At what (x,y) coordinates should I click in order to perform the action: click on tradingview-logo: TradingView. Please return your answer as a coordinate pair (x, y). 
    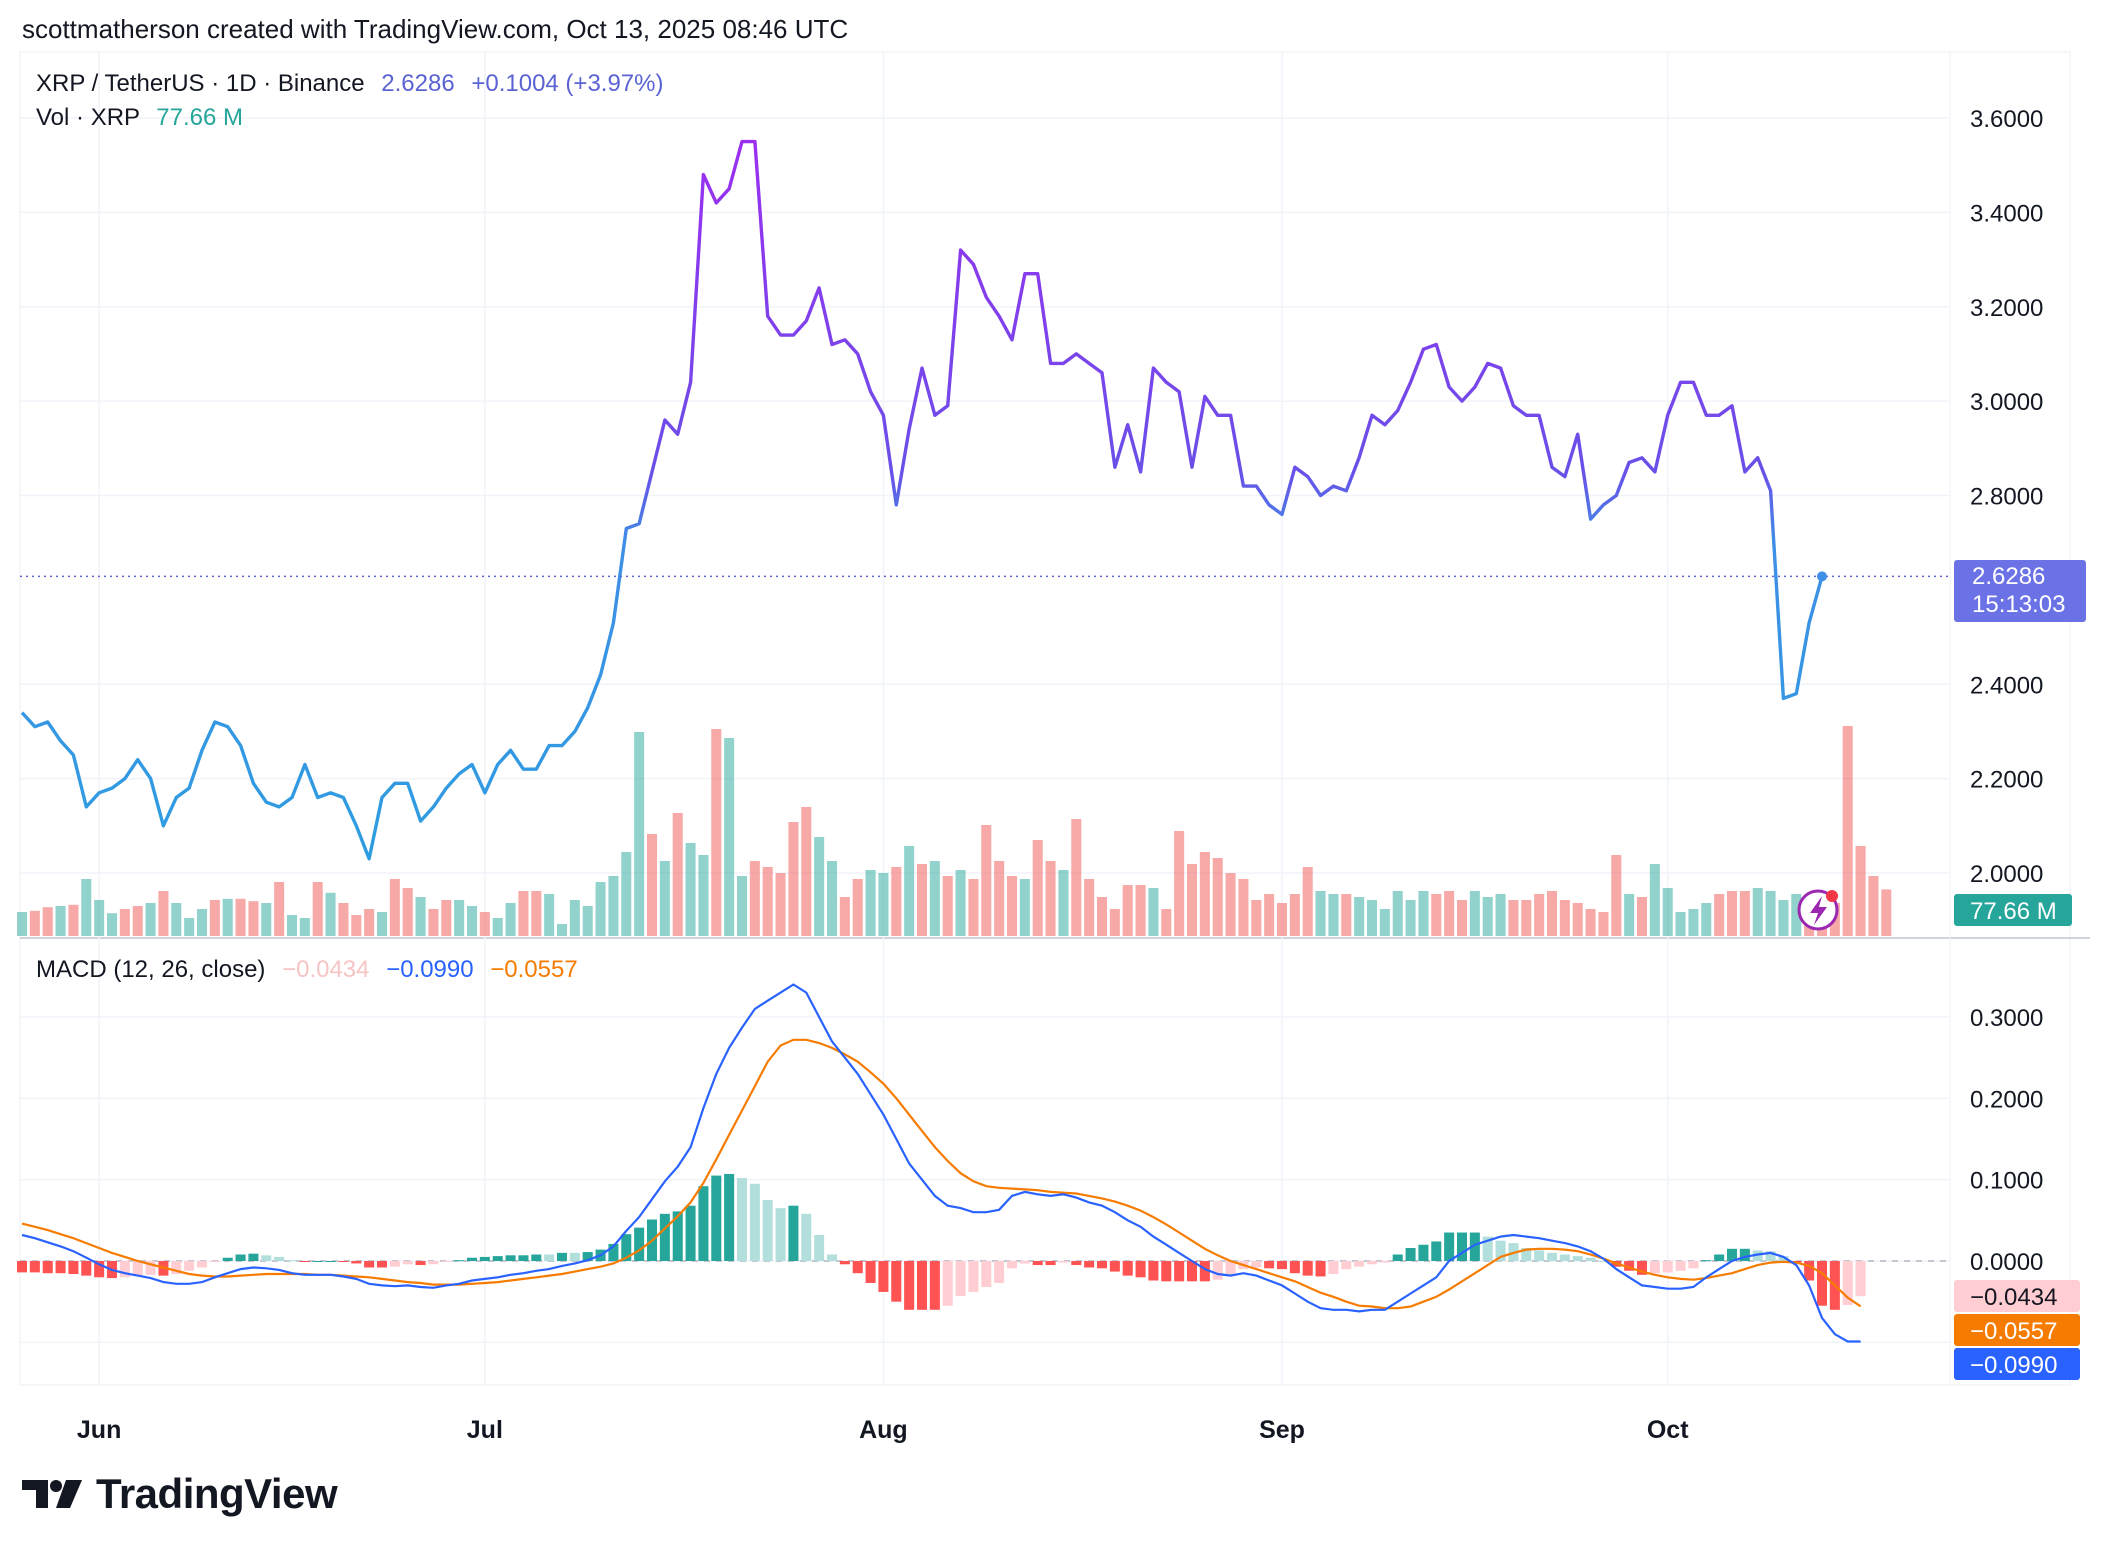
    Looking at the image, I should click on (180, 1494).